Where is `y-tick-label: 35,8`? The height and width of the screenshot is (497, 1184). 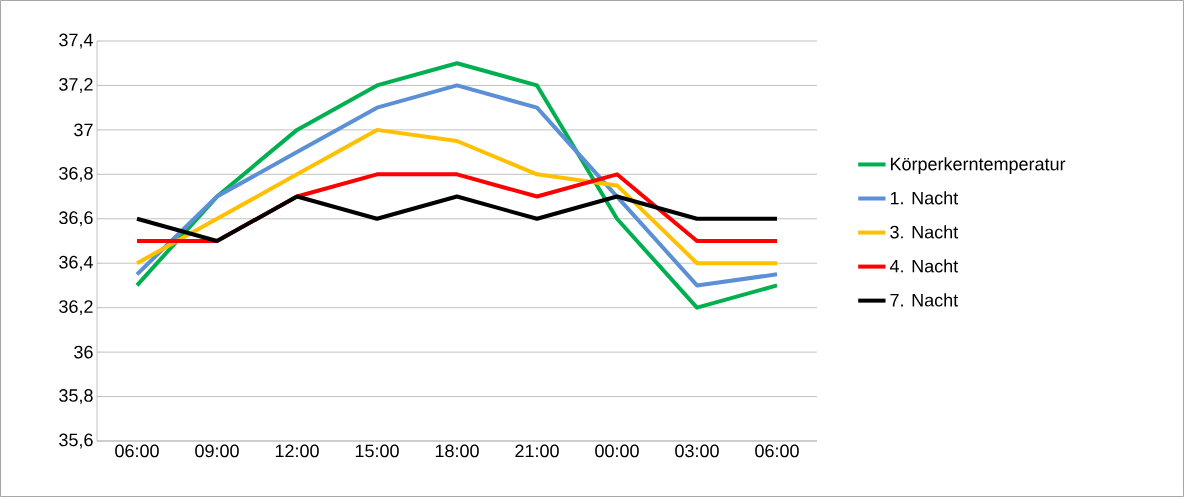
y-tick-label: 35,8 is located at coordinates (76, 396).